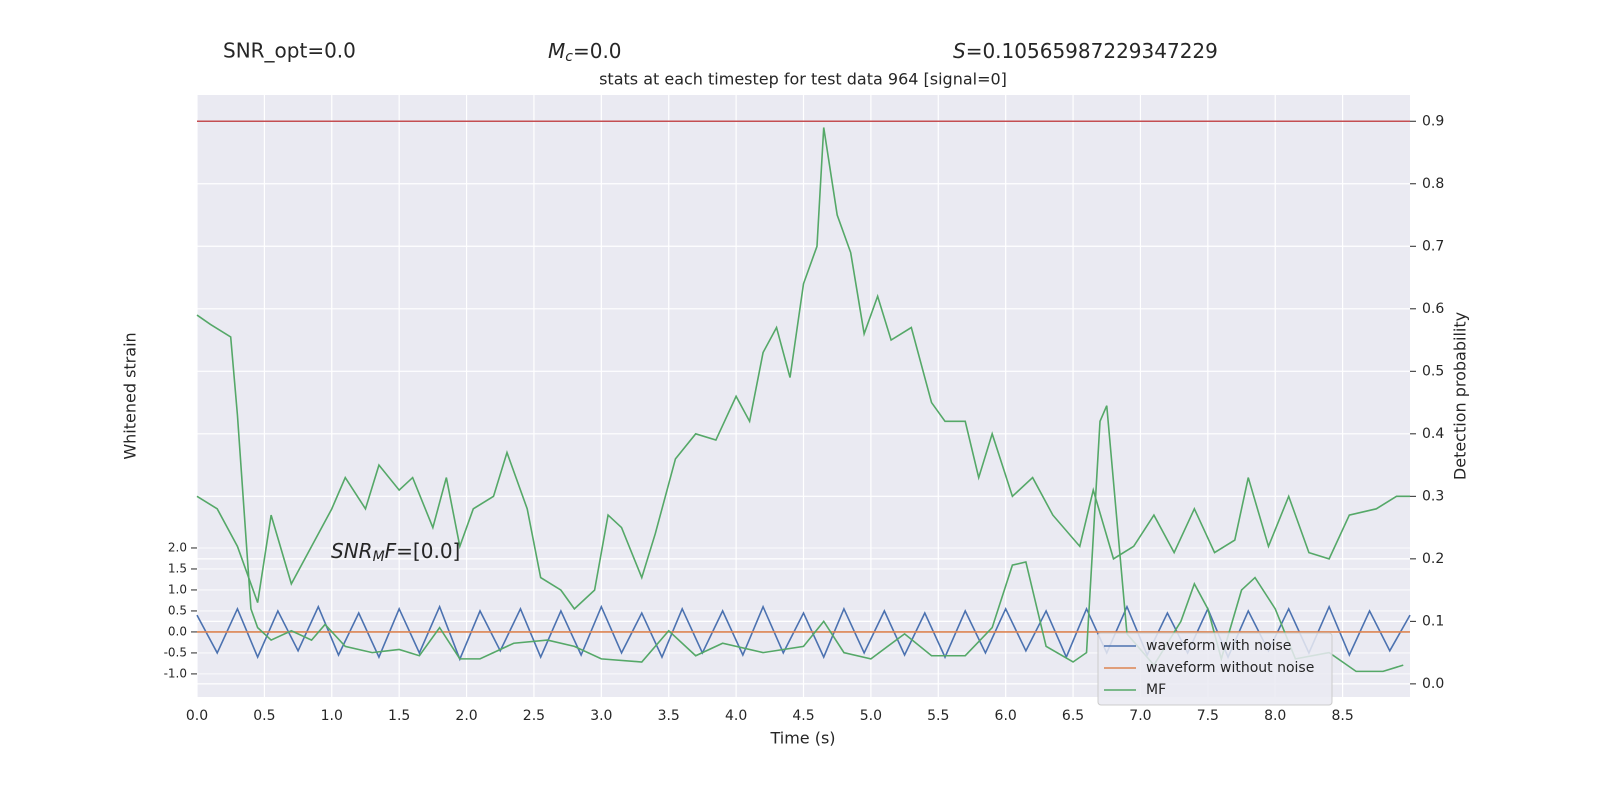  Describe the element at coordinates (1433, 496) in the screenshot. I see `y2-tick-label: 0.3` at that location.